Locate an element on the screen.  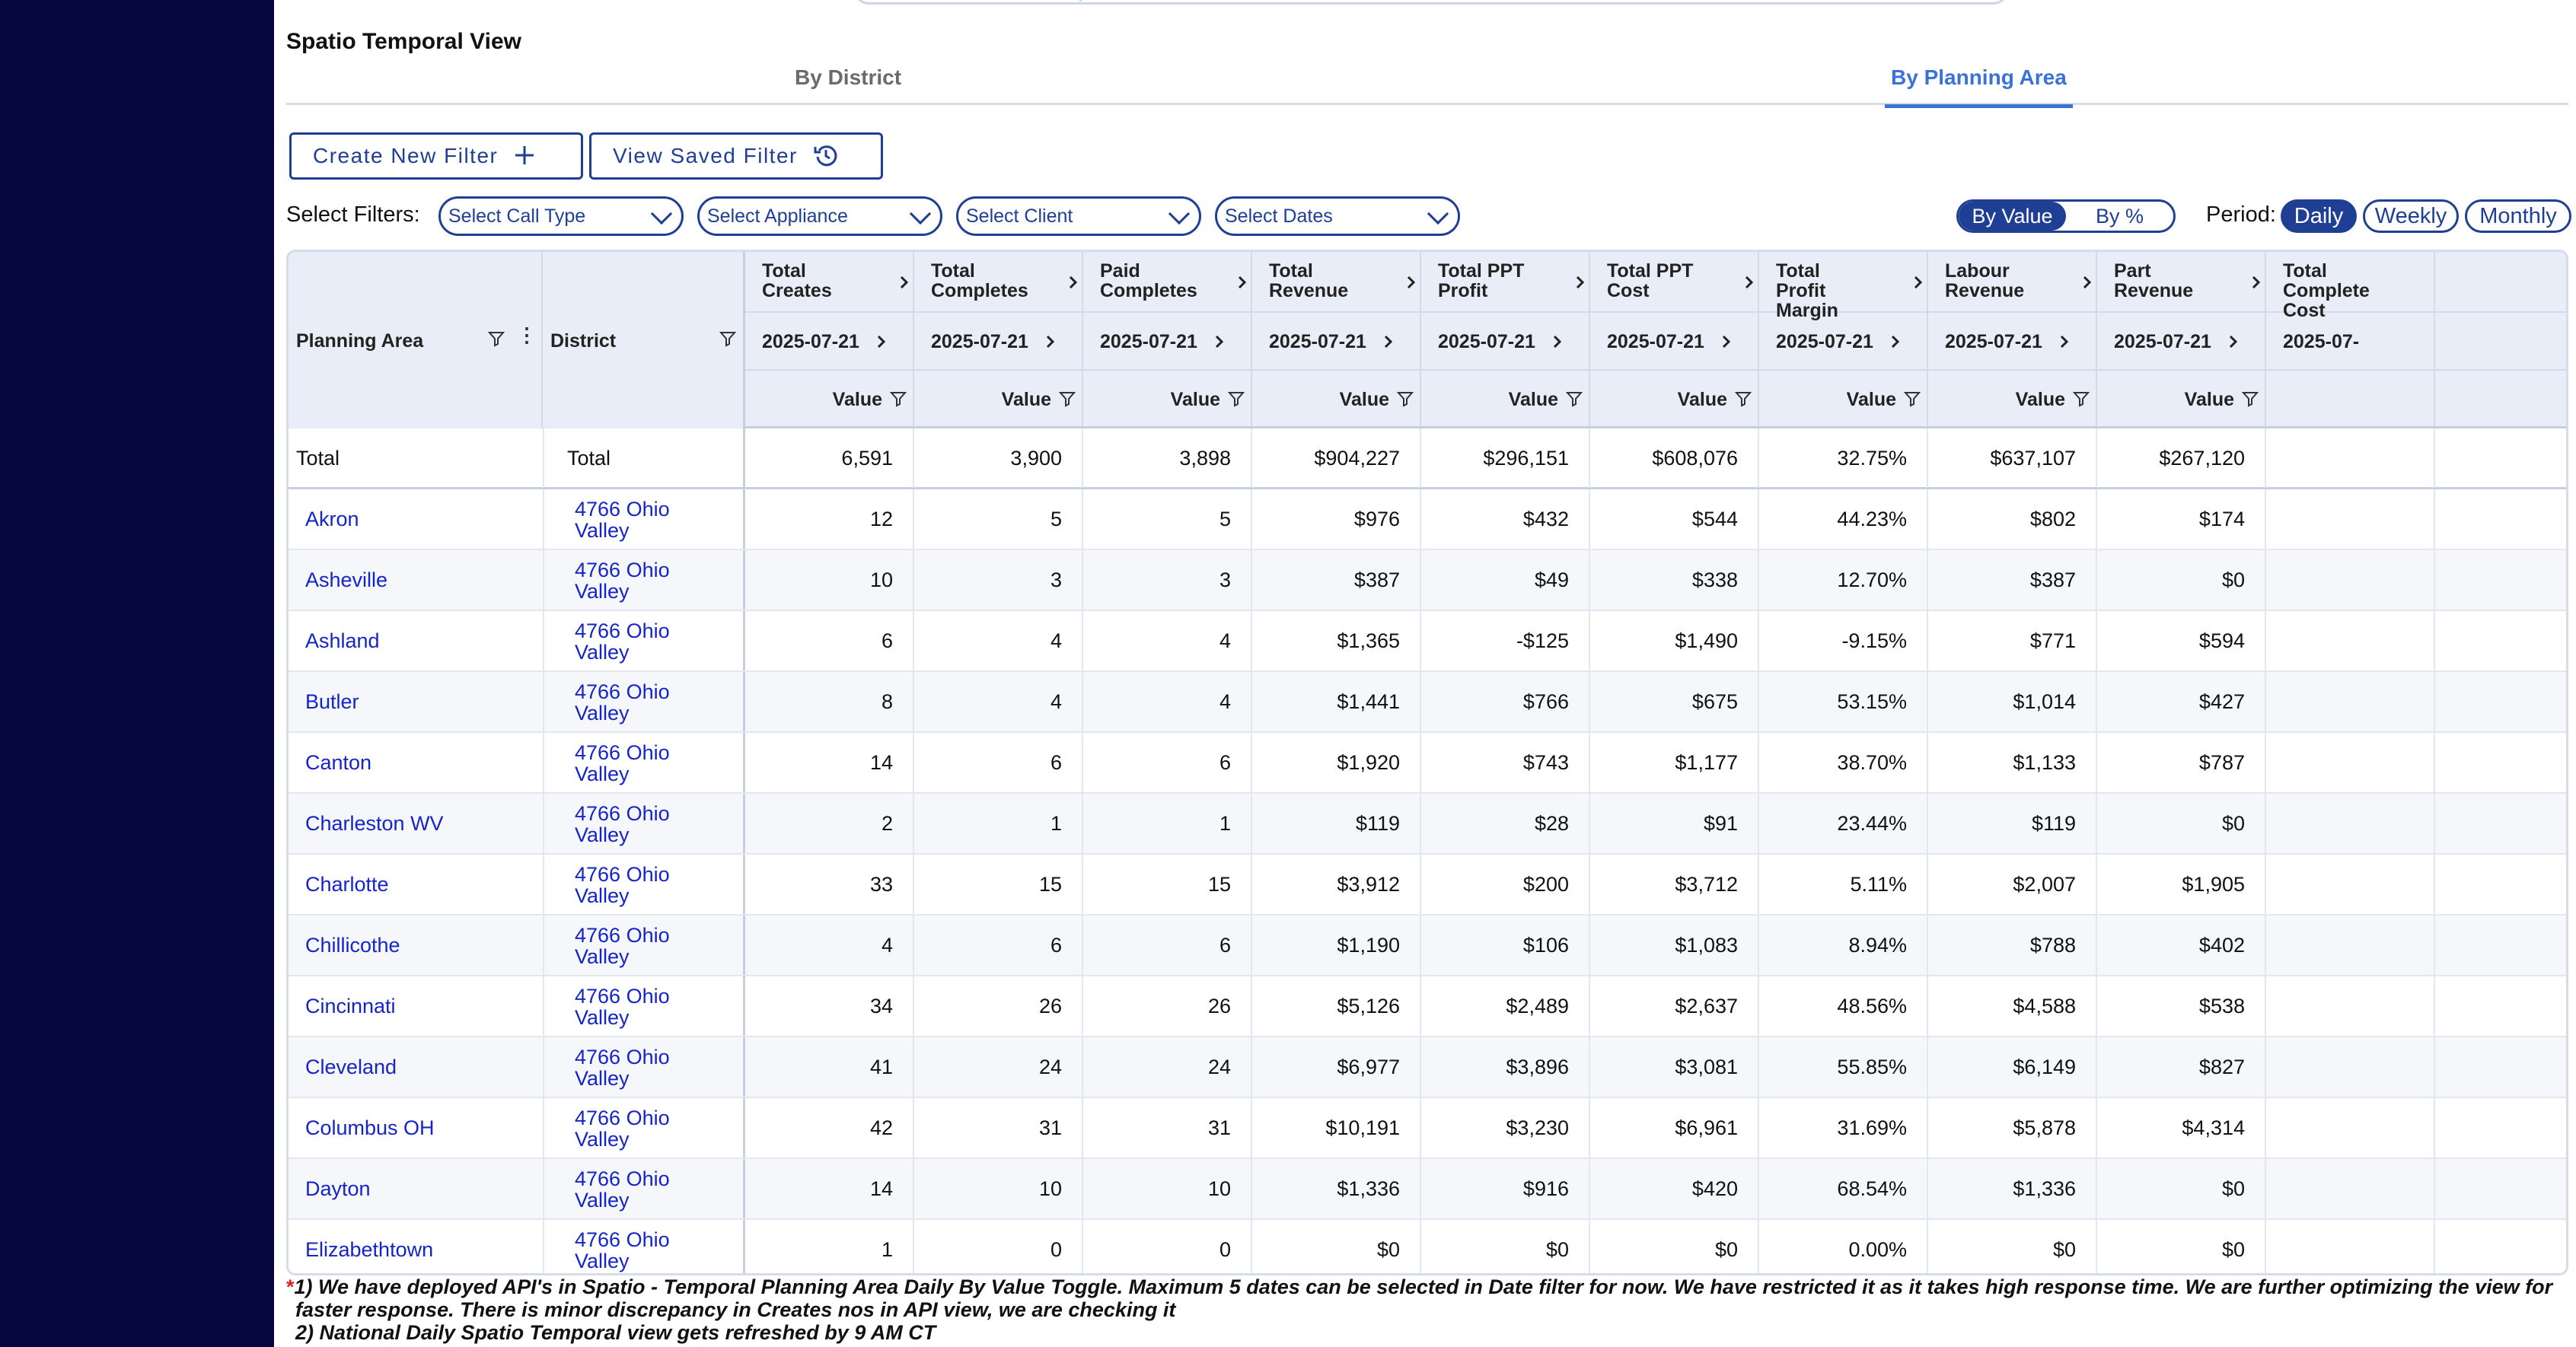
metric-value-header-5: Value is located at coordinates (1675, 398).